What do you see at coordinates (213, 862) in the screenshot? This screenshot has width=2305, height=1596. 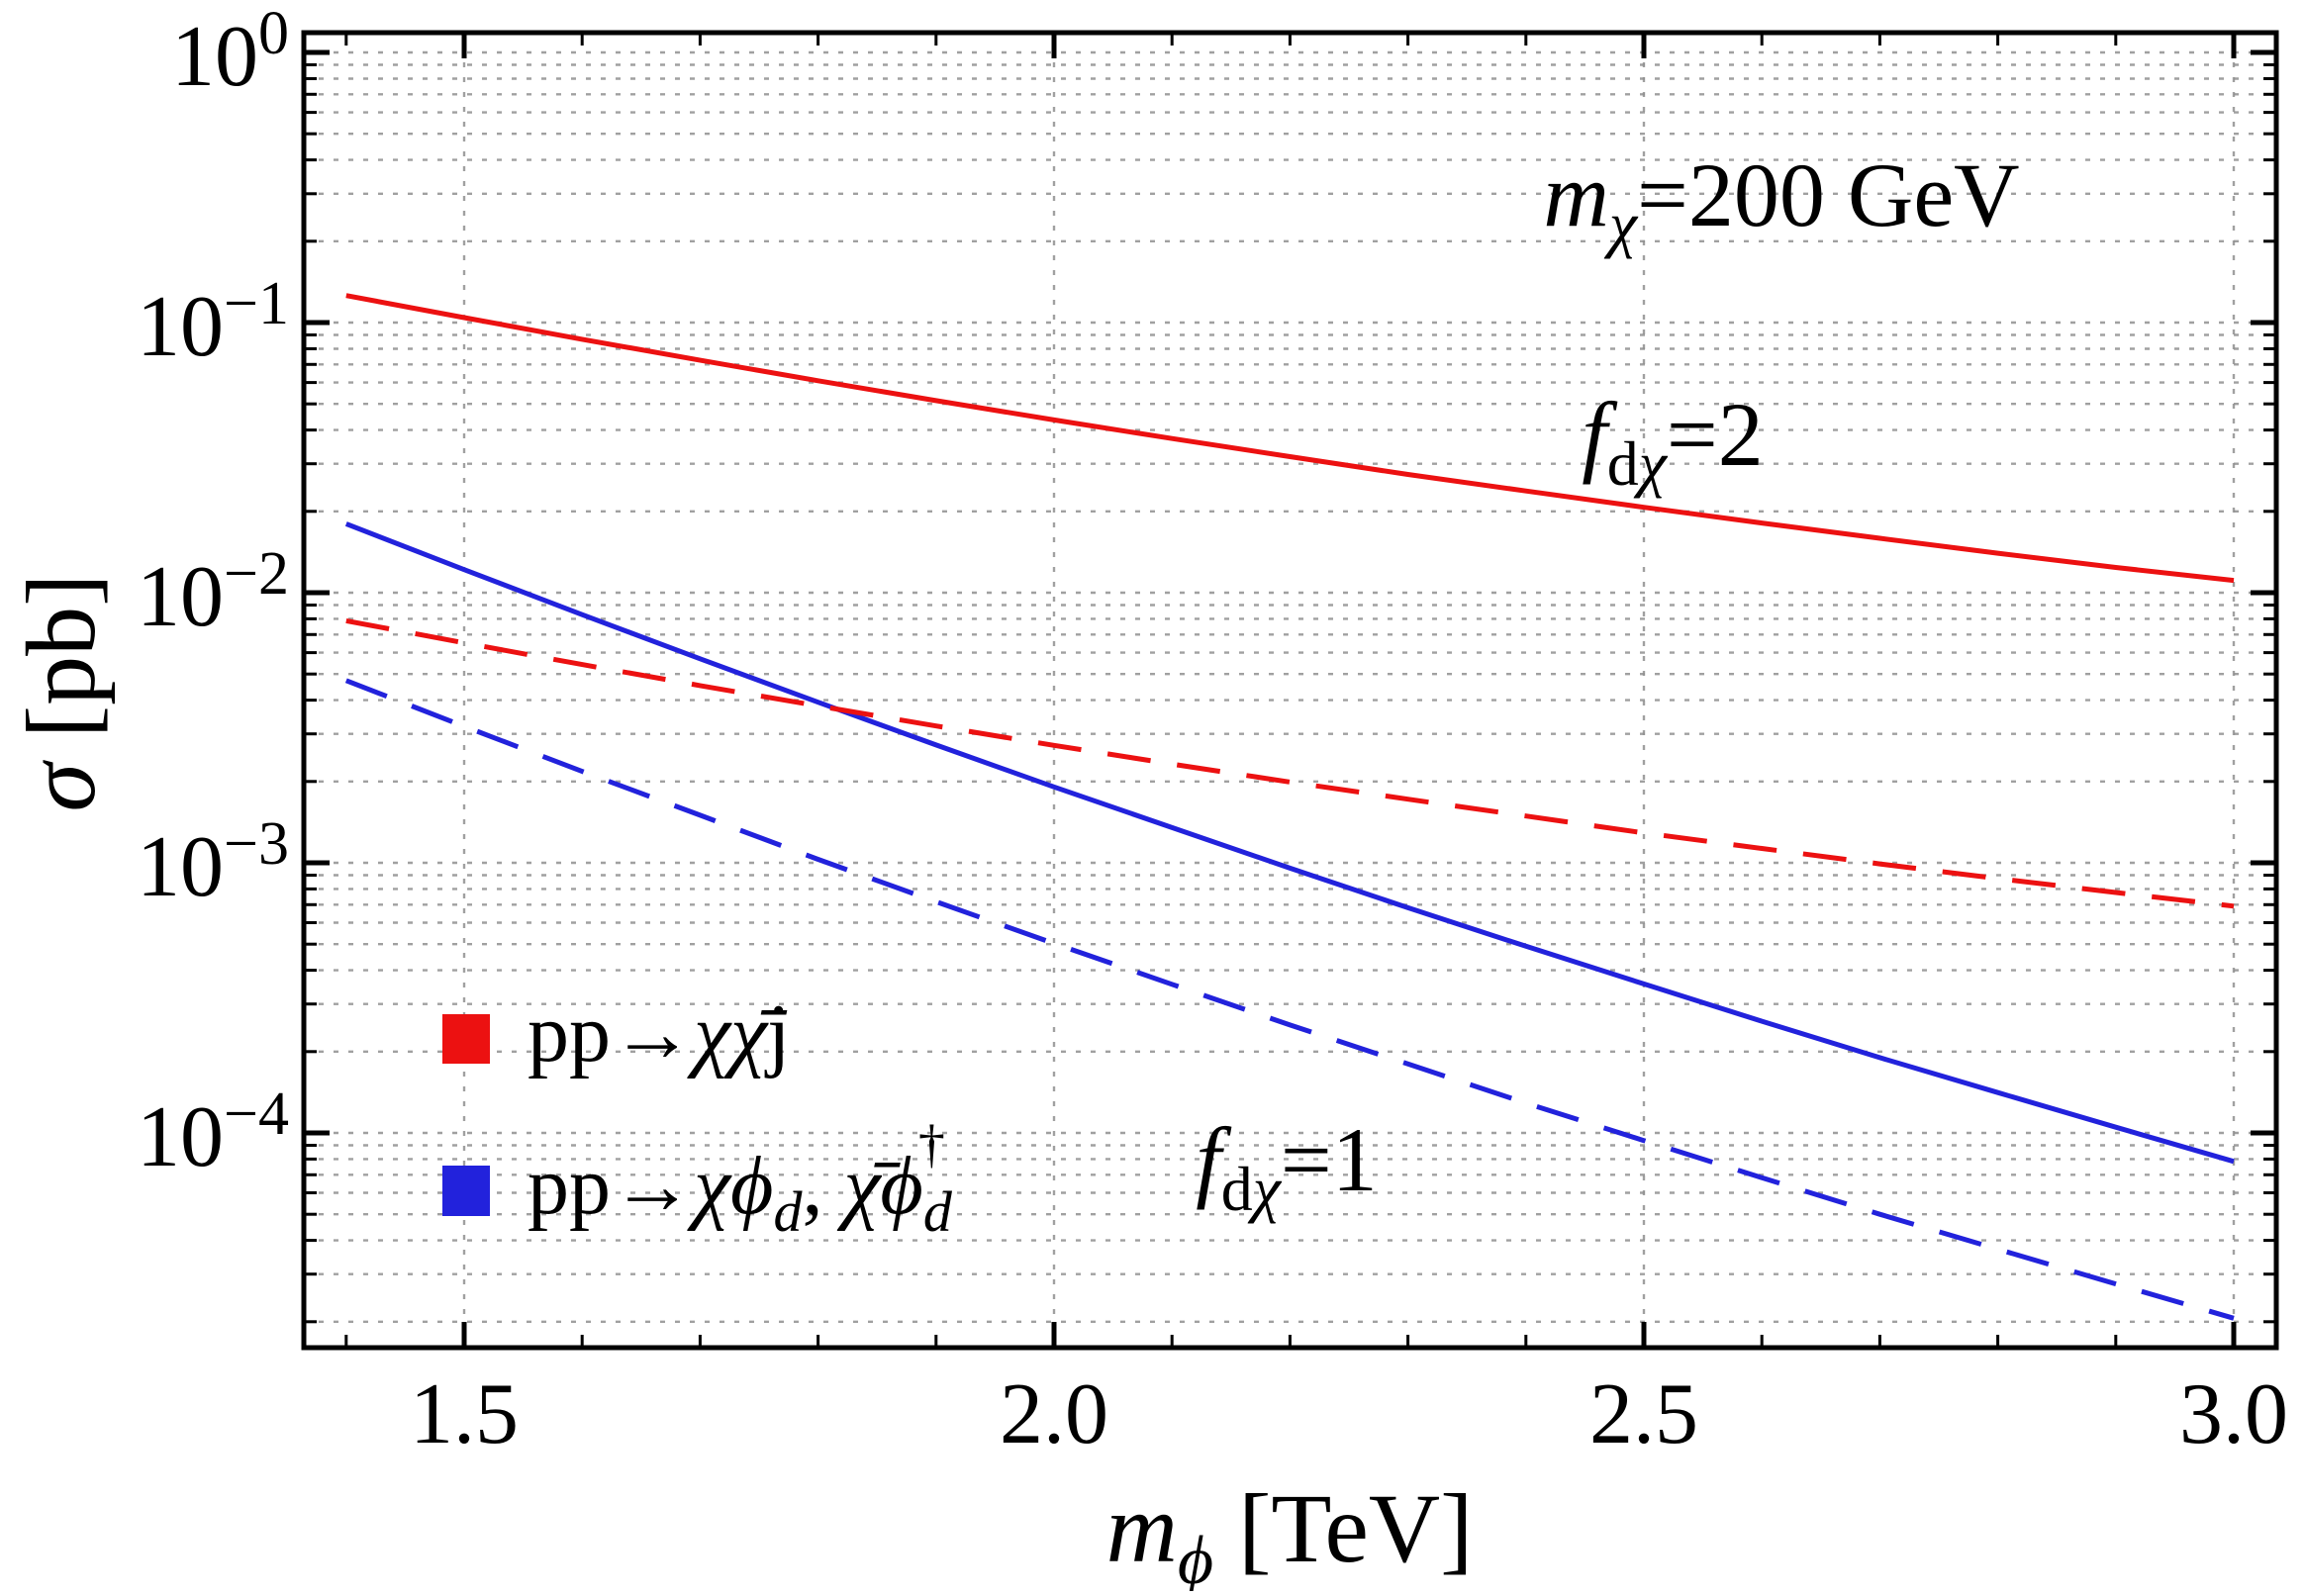 I see `y-tick-label-1e-3: 10⁻³` at bounding box center [213, 862].